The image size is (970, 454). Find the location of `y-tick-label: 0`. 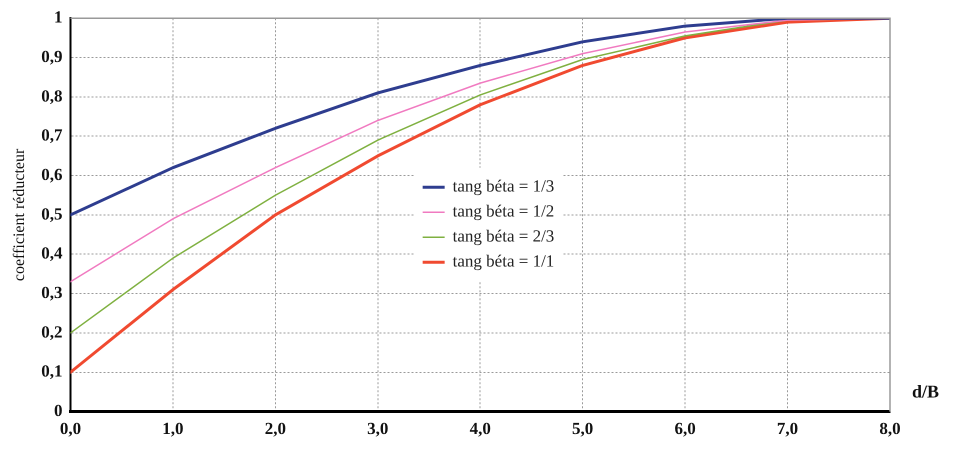

y-tick-label: 0 is located at coordinates (58, 410).